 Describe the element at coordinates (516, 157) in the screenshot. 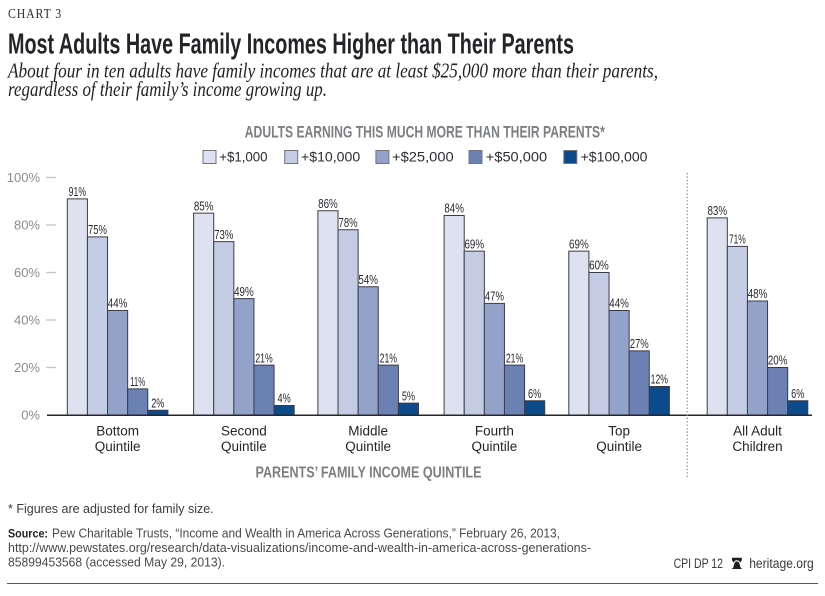

I see `svg-text: +$50,000` at that location.